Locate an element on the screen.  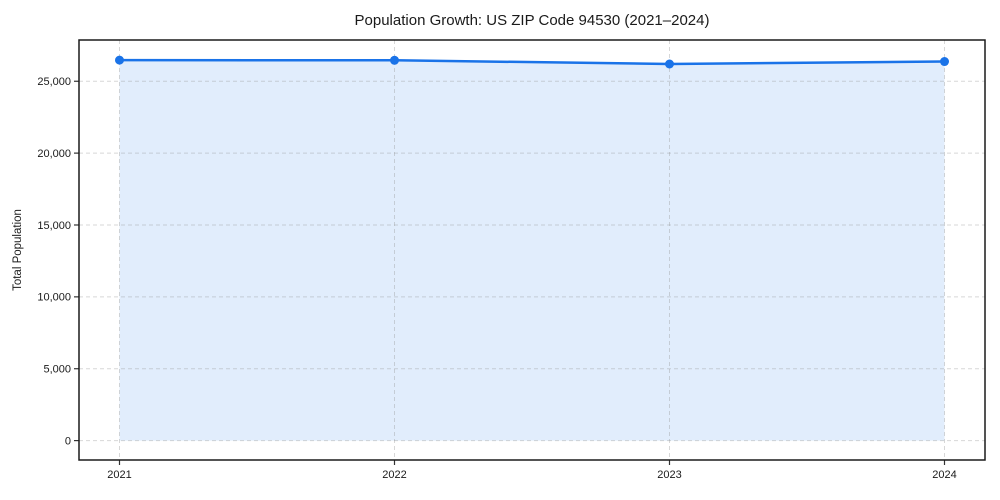
y-tick-label: 25,000 is located at coordinates (54, 82).